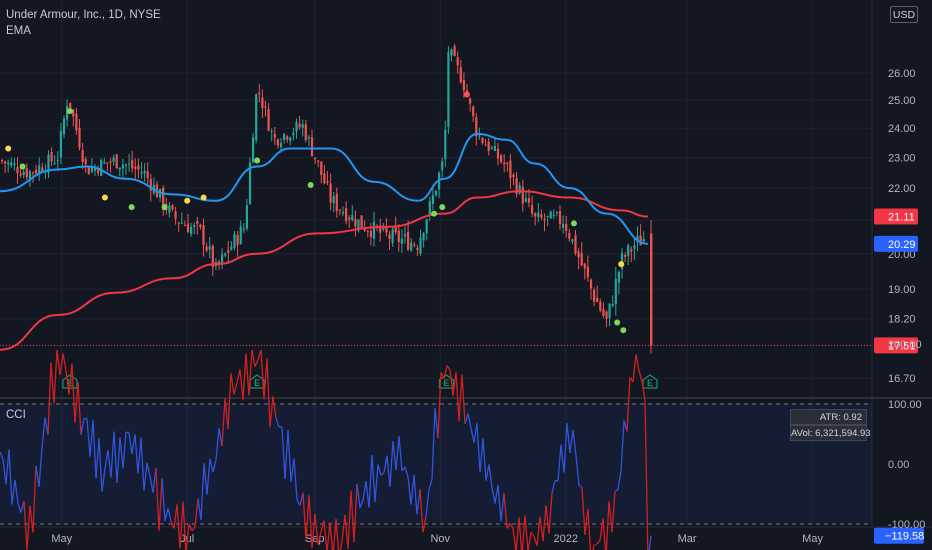  I want to click on price-tick-label: 26.00, so click(902, 74).